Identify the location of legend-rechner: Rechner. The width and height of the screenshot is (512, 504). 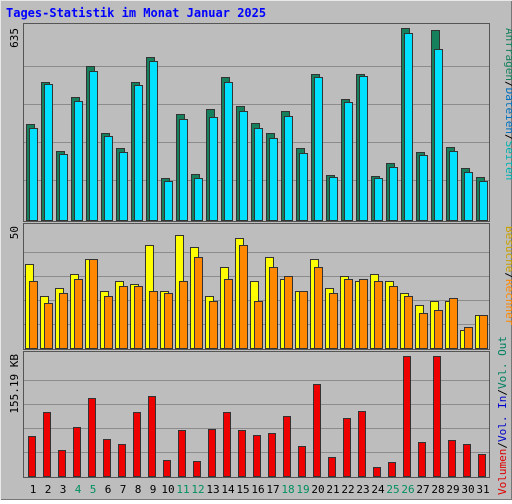
(507, 302).